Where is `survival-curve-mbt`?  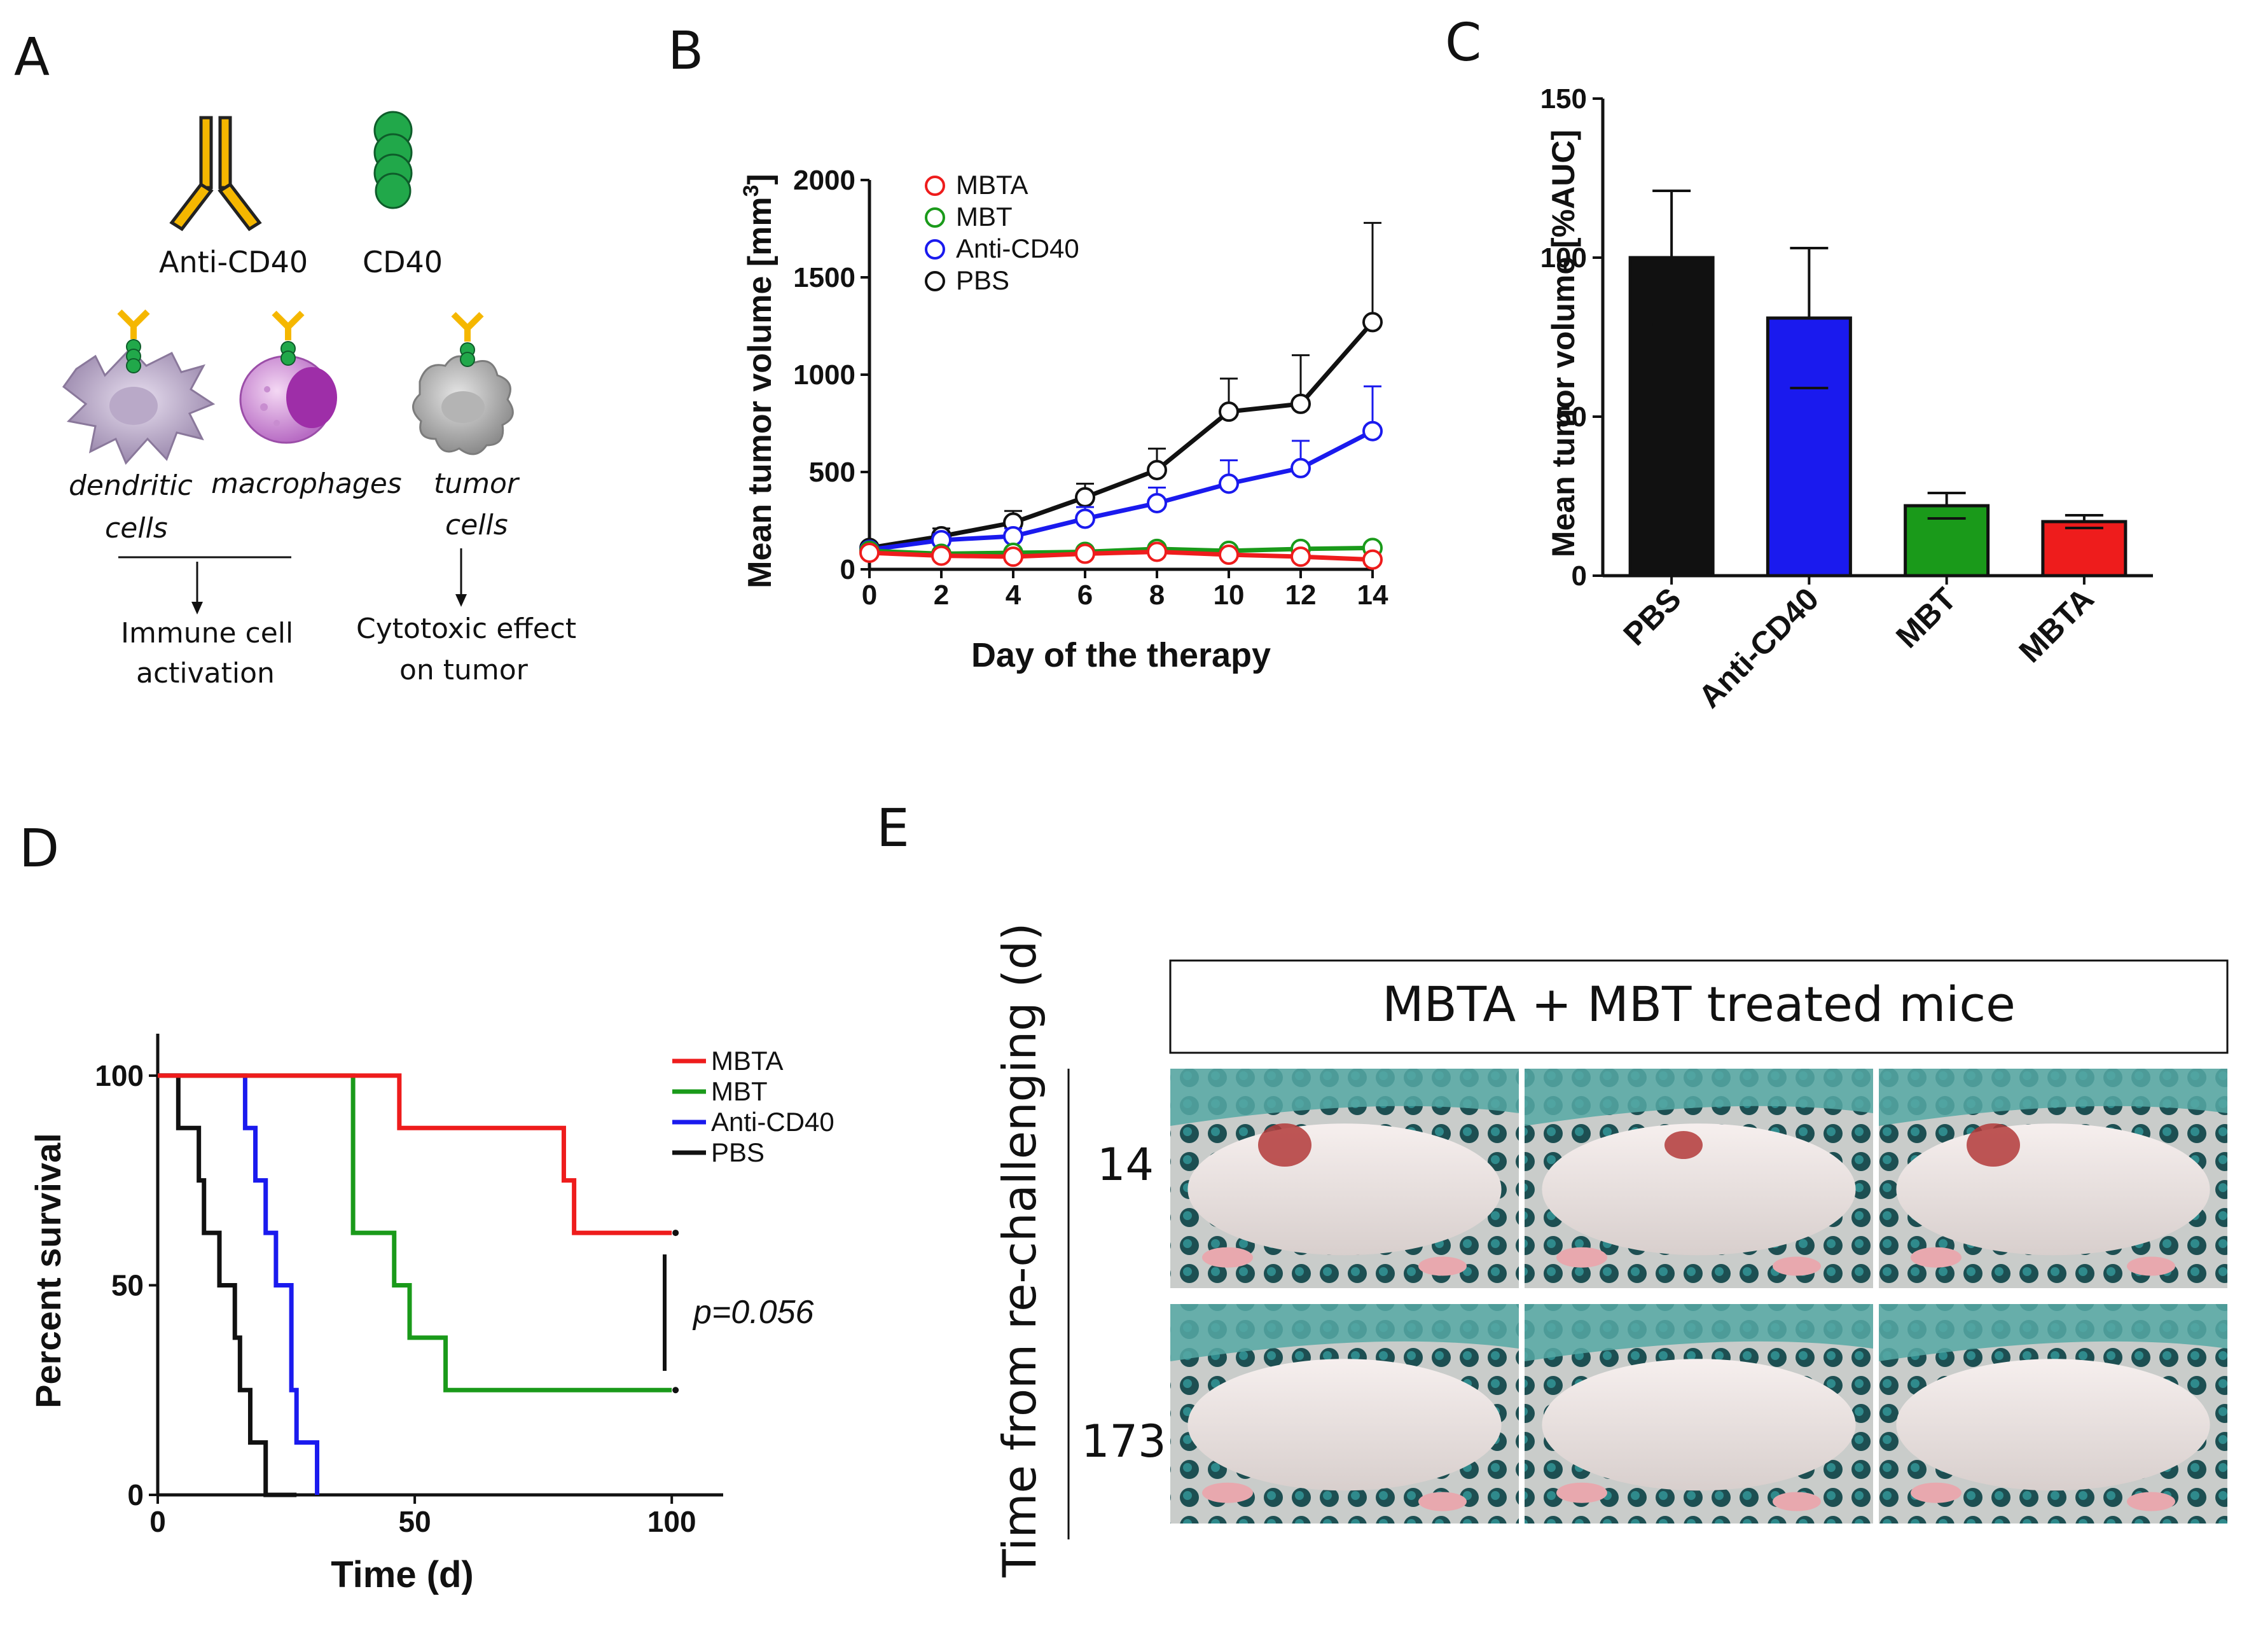 survival-curve-mbt is located at coordinates (415, 1232).